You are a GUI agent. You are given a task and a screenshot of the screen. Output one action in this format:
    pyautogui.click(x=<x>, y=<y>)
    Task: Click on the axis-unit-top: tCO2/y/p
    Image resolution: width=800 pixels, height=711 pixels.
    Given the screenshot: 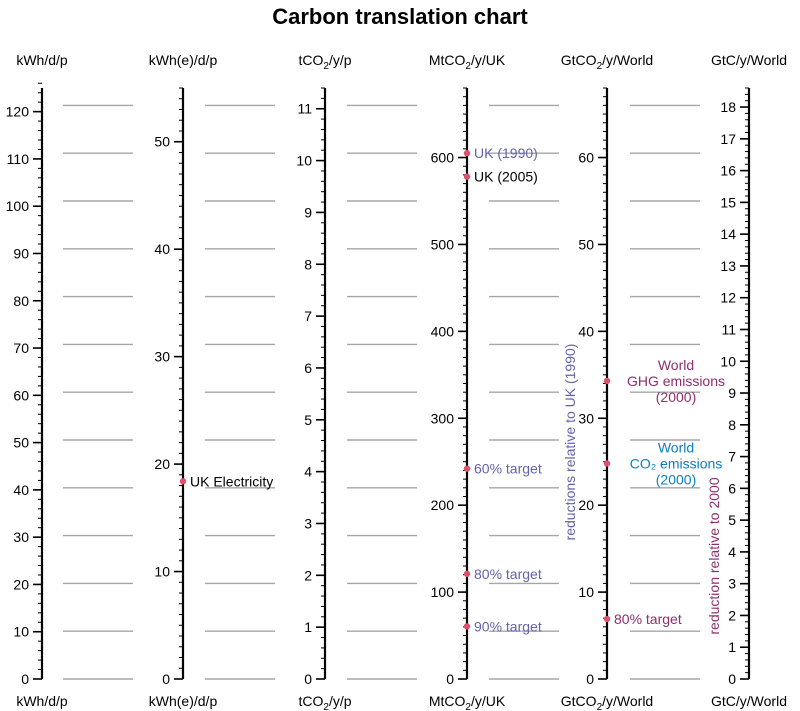 What is the action you would take?
    pyautogui.click(x=324, y=62)
    